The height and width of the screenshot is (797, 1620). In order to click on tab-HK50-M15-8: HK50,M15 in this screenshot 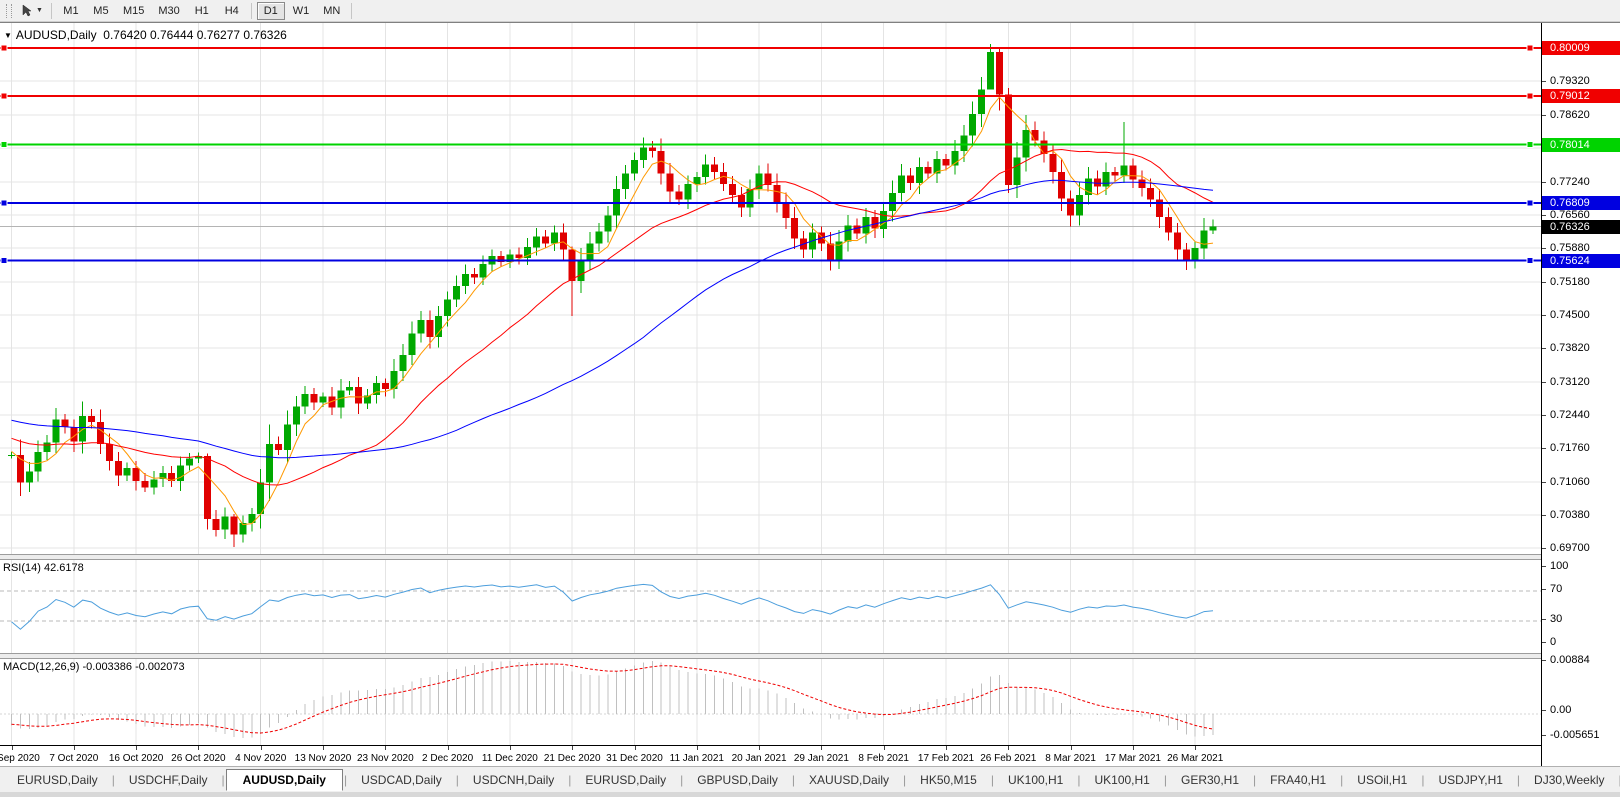, I will do `click(948, 779)`.